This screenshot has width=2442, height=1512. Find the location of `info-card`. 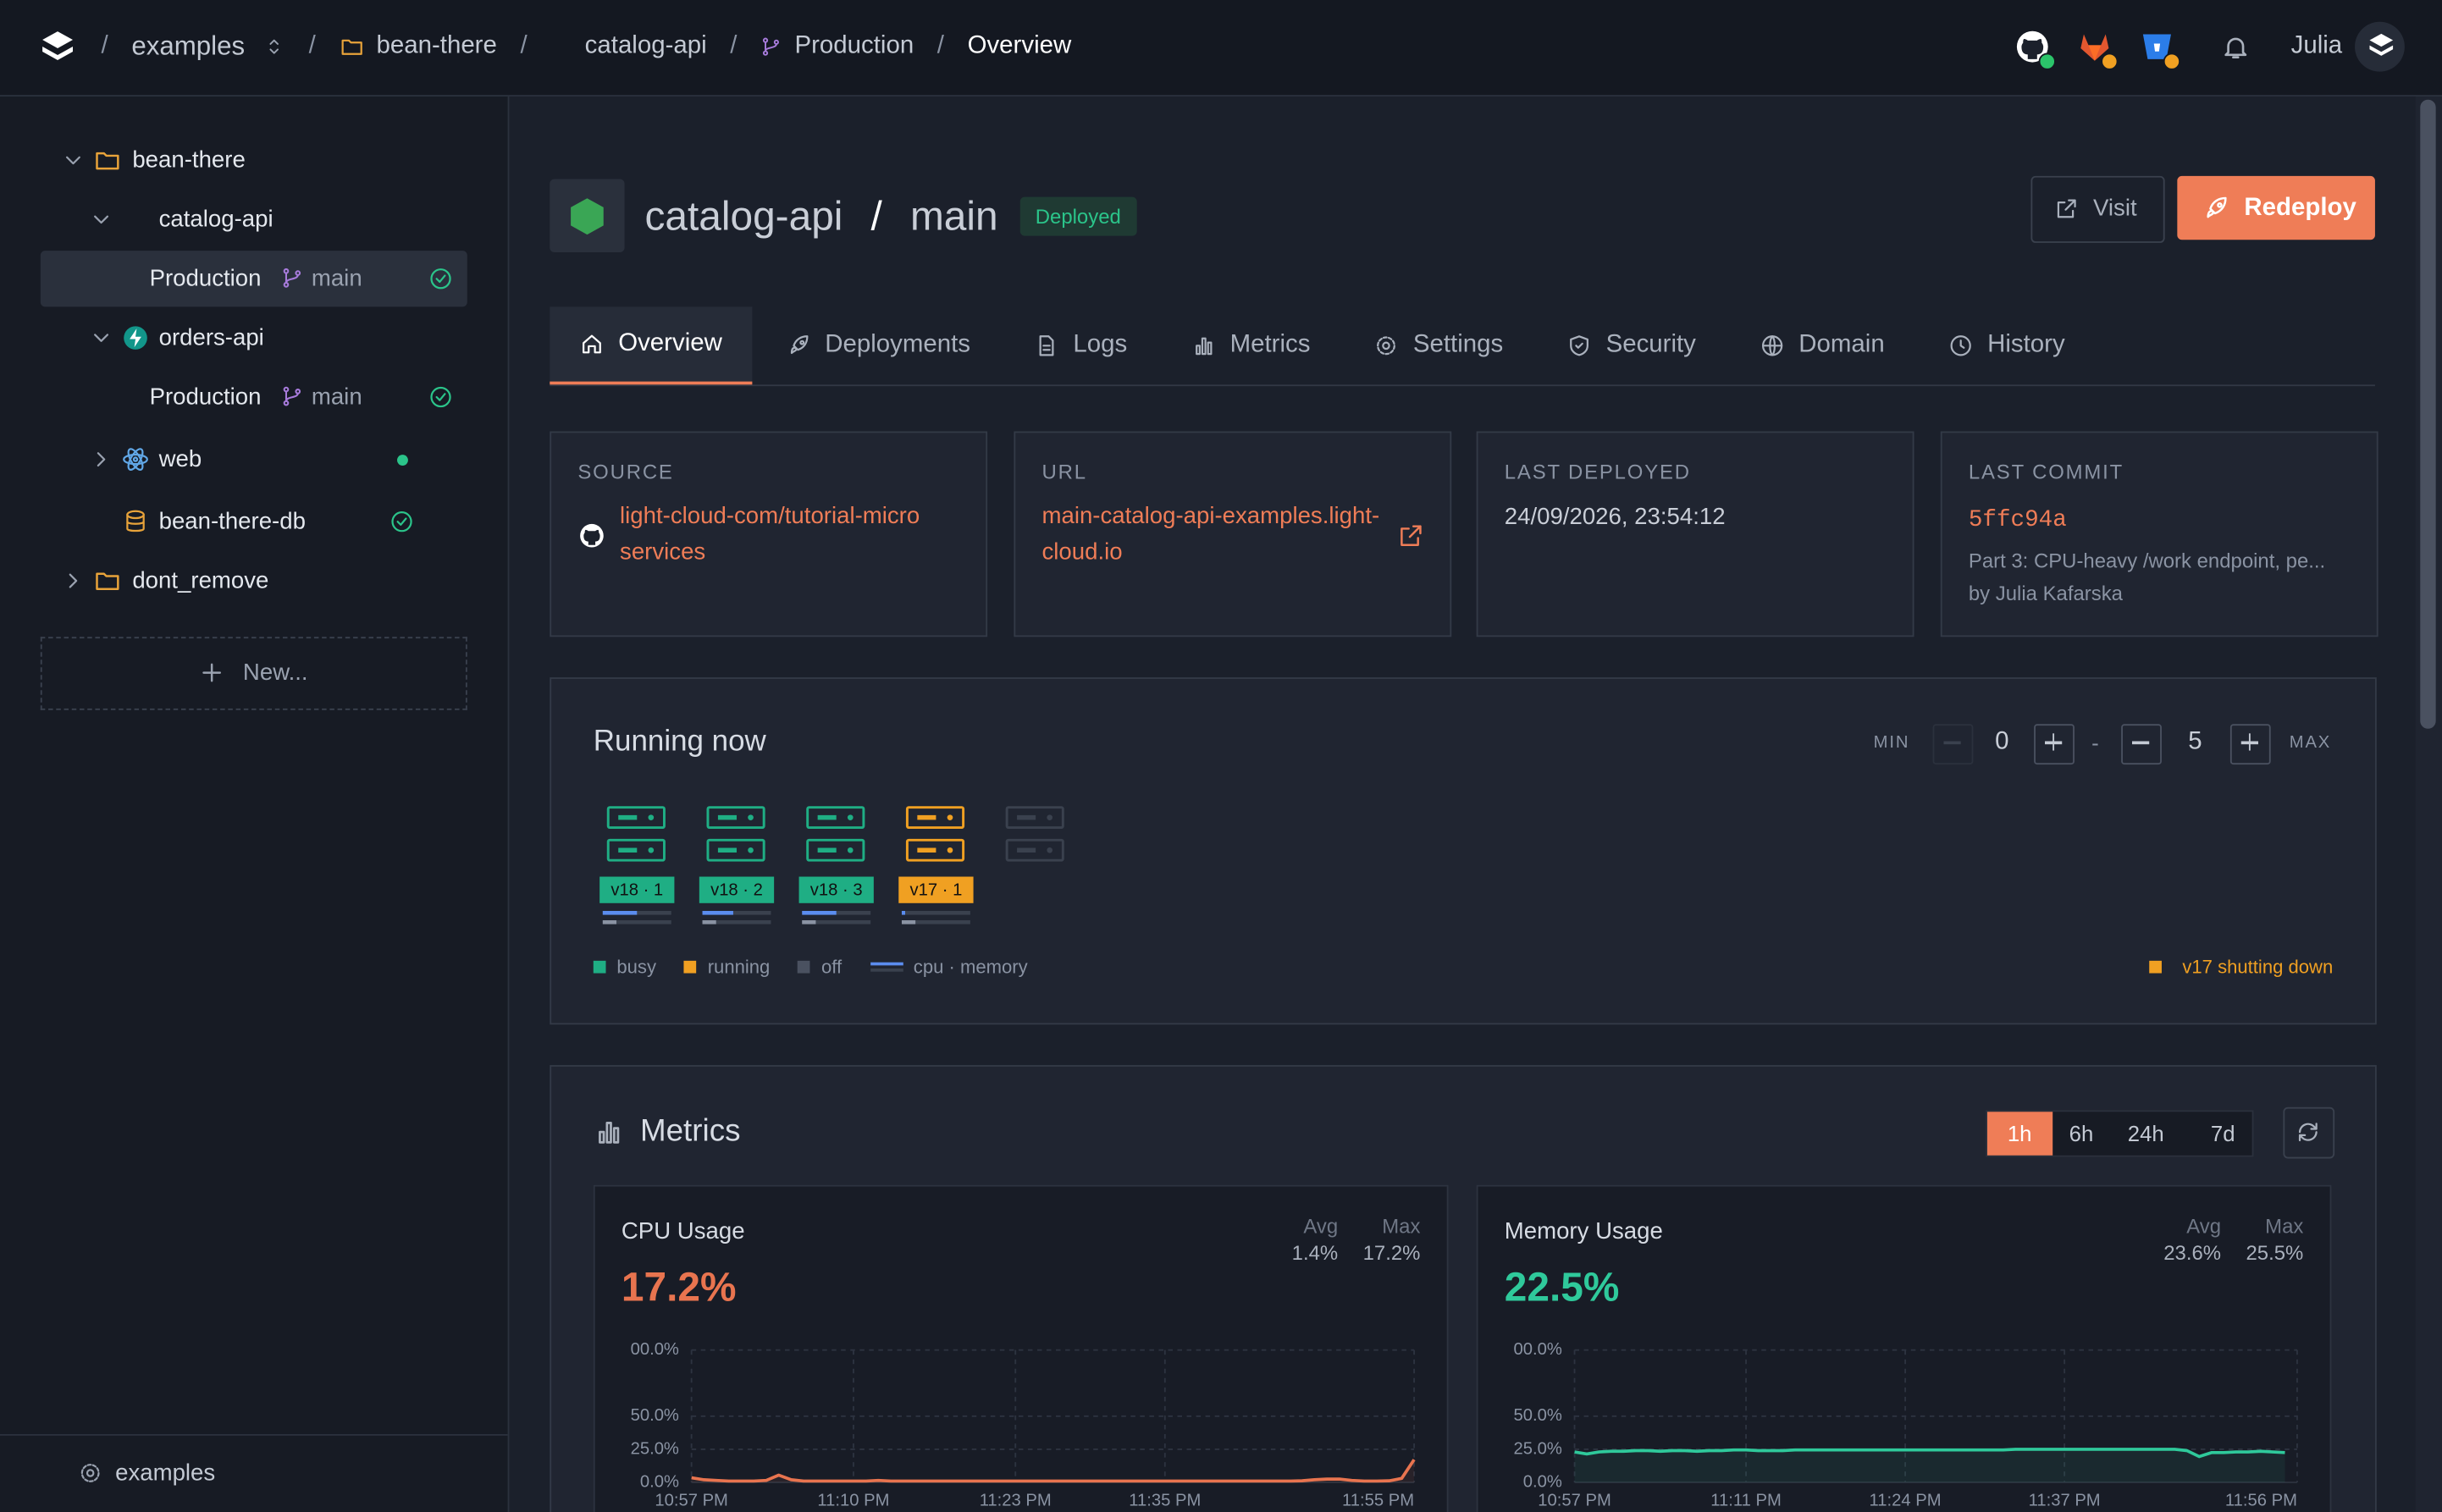

info-card is located at coordinates (1695, 534).